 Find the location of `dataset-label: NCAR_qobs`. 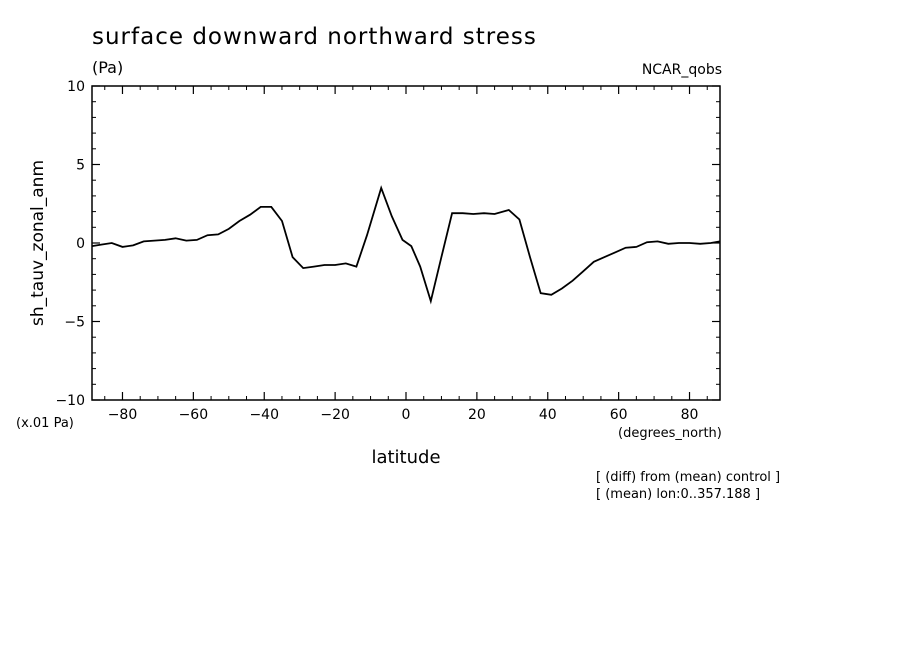

dataset-label: NCAR_qobs is located at coordinates (681, 70).